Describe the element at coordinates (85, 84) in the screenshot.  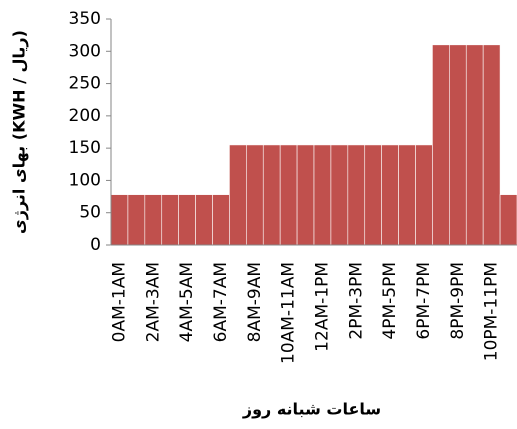
I see `y-tick-label: 250` at that location.